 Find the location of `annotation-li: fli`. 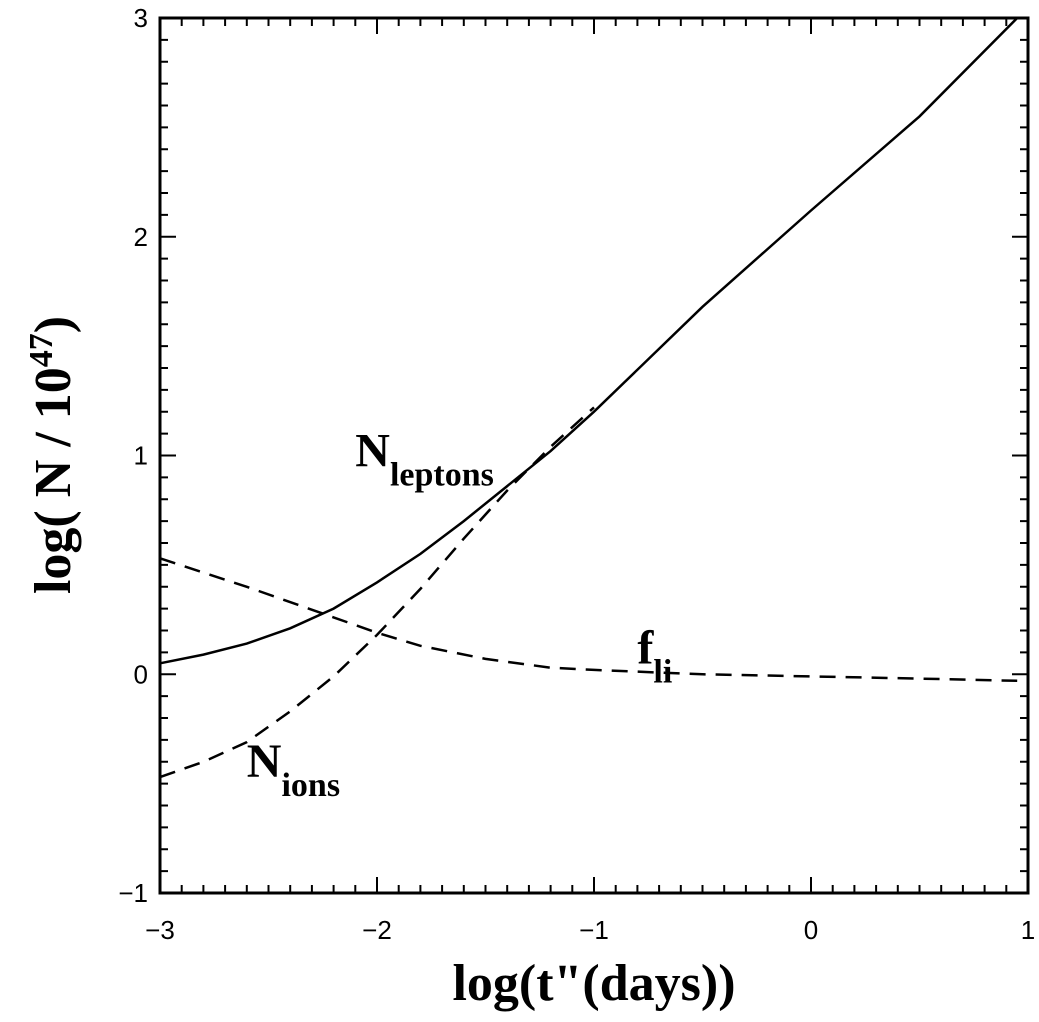

annotation-li: fli is located at coordinates (654, 655).